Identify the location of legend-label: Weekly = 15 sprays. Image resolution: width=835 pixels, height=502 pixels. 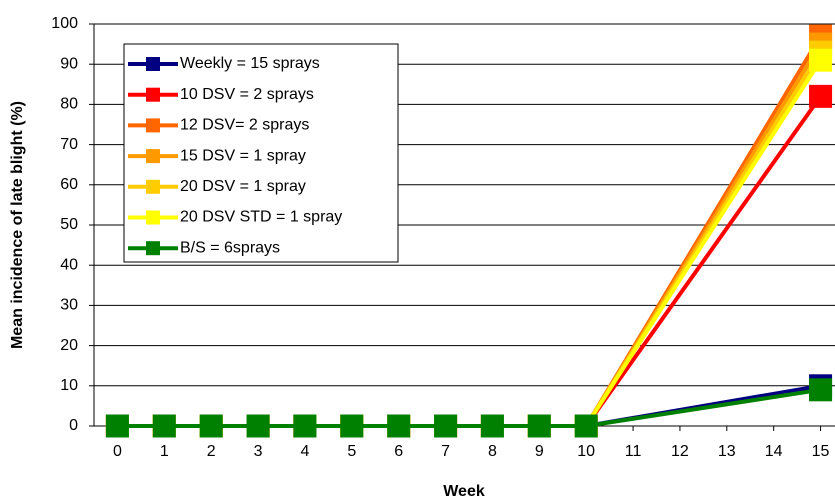
(250, 63).